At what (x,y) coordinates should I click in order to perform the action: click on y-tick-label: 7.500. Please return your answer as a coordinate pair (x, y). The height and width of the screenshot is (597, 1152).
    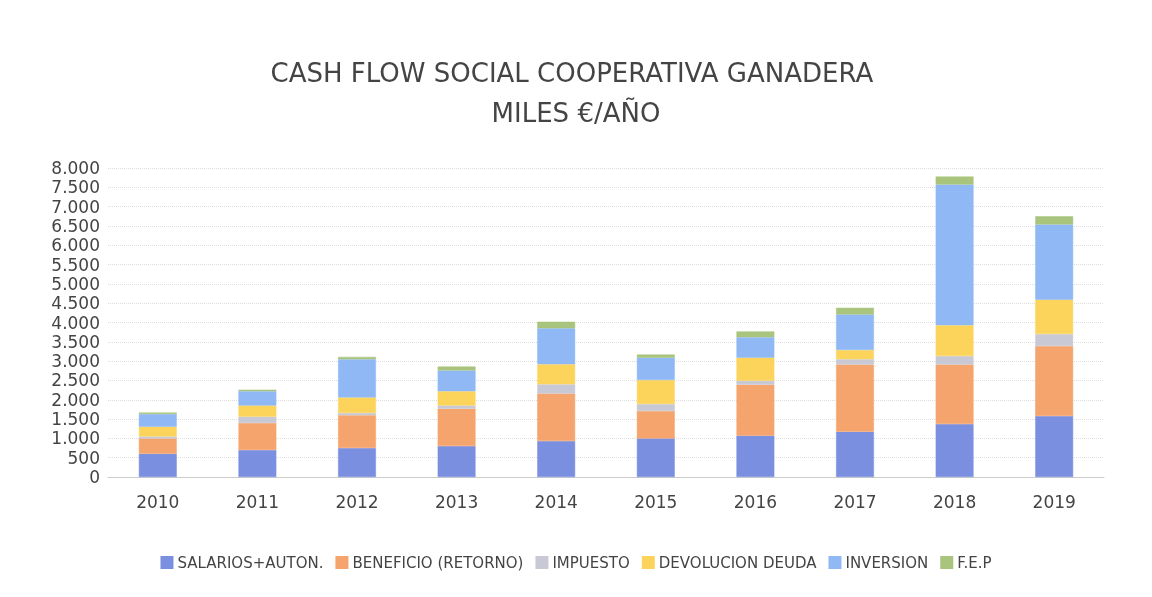
    Looking at the image, I should click on (75, 187).